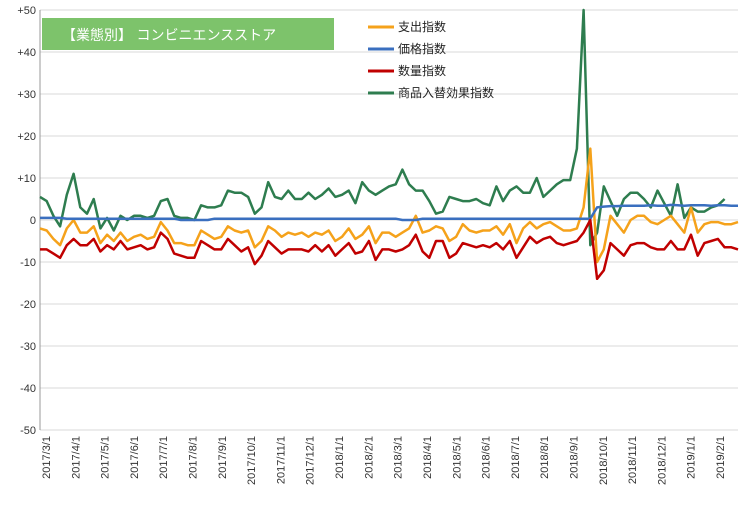 This screenshot has width=742, height=510. Describe the element at coordinates (422, 26) in the screenshot. I see `legend-label: 支出指数` at that location.